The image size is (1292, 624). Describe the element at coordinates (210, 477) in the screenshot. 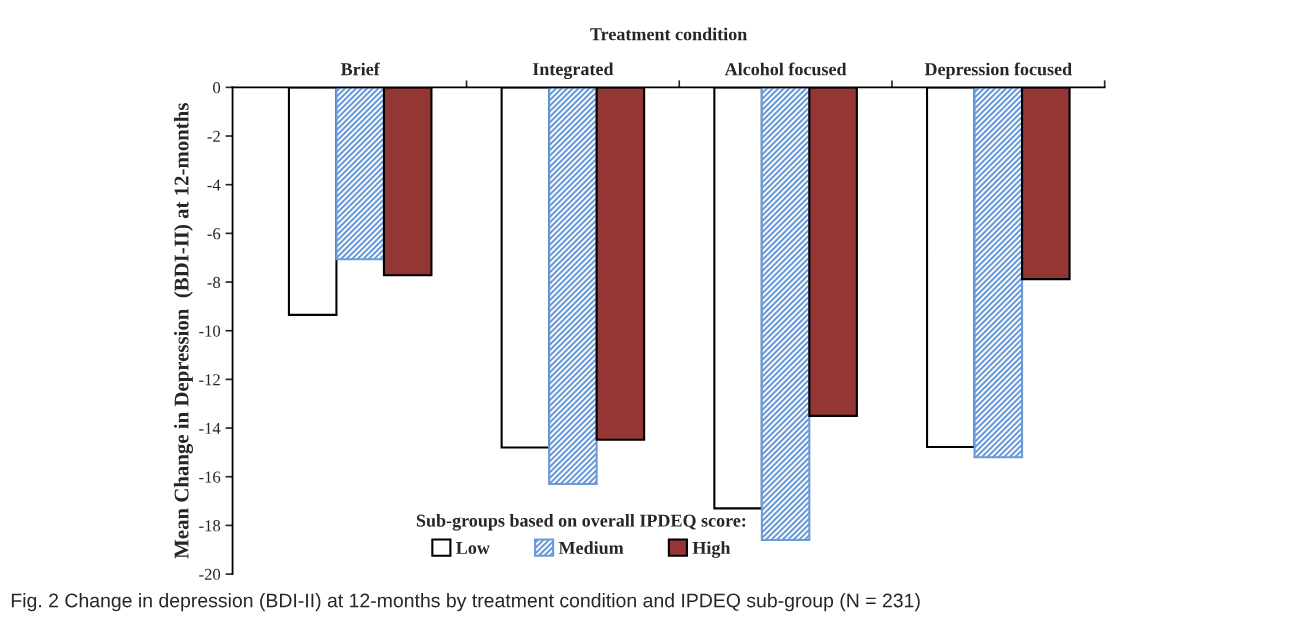

I see `y-tick-label: -16` at that location.